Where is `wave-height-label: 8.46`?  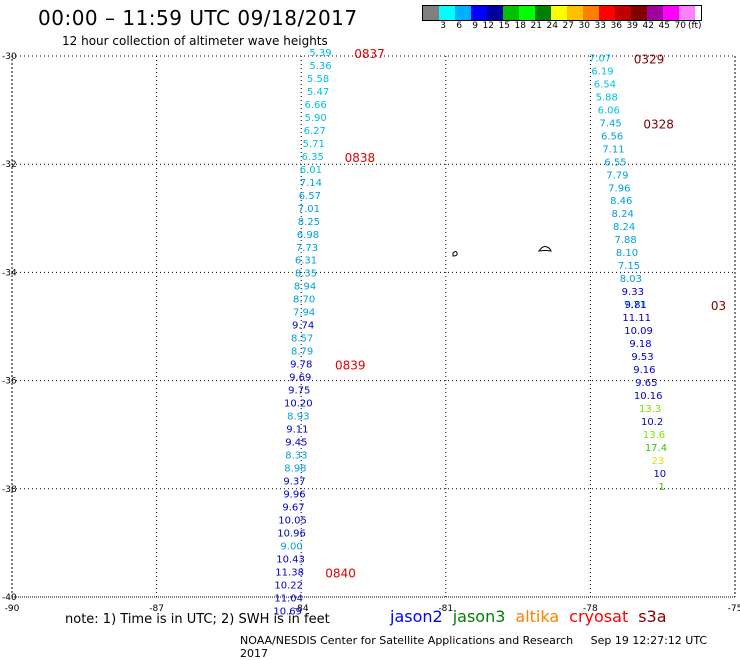 wave-height-label: 8.46 is located at coordinates (621, 201).